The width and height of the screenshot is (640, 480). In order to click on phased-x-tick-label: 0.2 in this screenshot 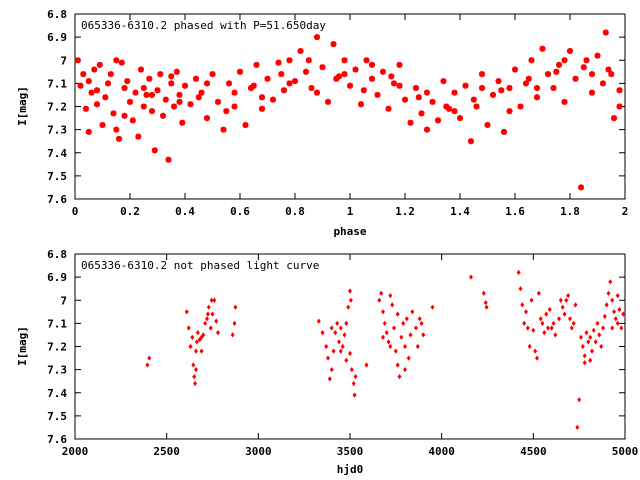, I will do `click(130, 211)`.